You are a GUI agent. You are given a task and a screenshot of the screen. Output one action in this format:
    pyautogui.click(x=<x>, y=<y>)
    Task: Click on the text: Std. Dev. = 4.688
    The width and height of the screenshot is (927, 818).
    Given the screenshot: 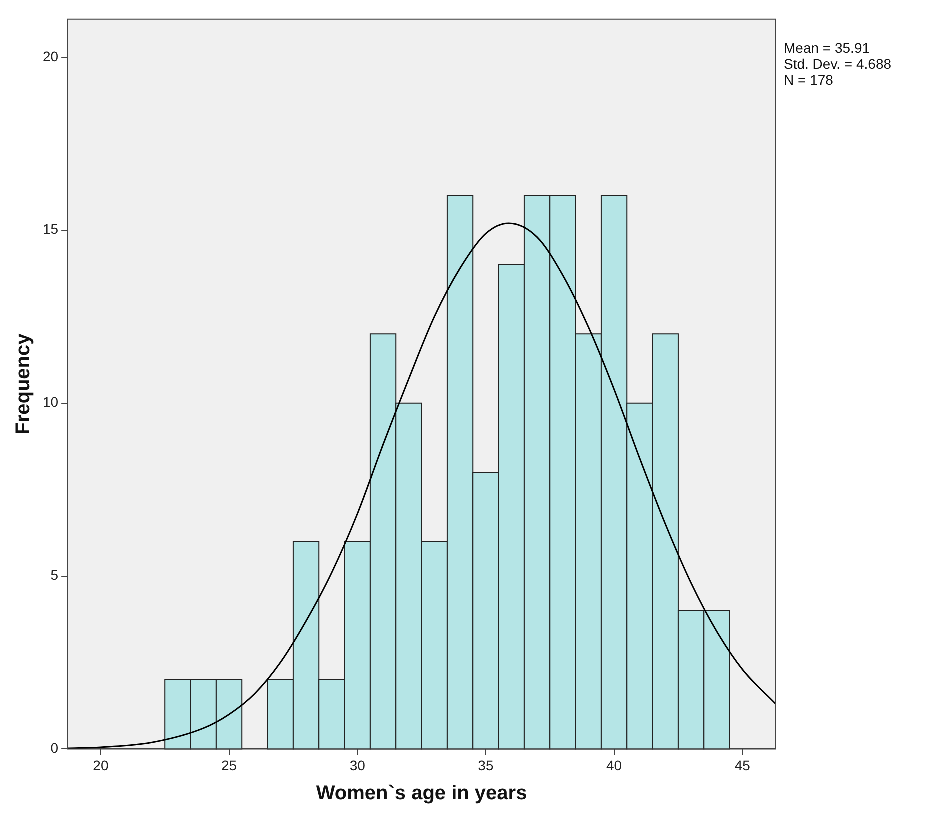 What is the action you would take?
    pyautogui.click(x=838, y=64)
    